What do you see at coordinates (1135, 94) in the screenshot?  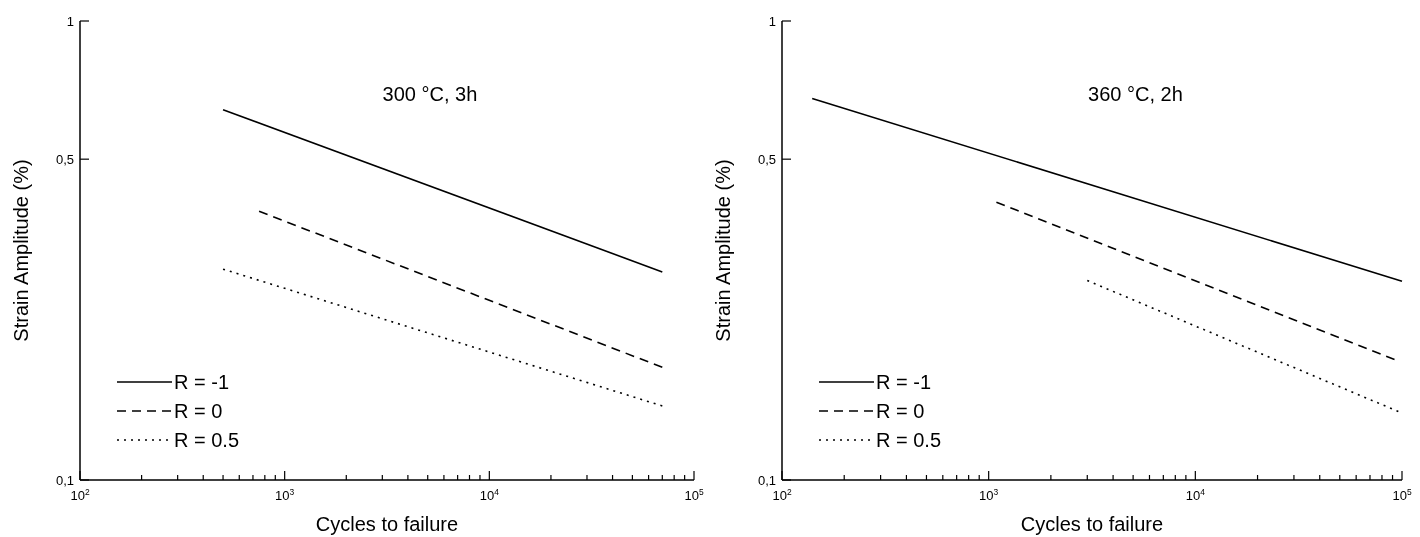 I see `annotation: 360 °C, 2h` at bounding box center [1135, 94].